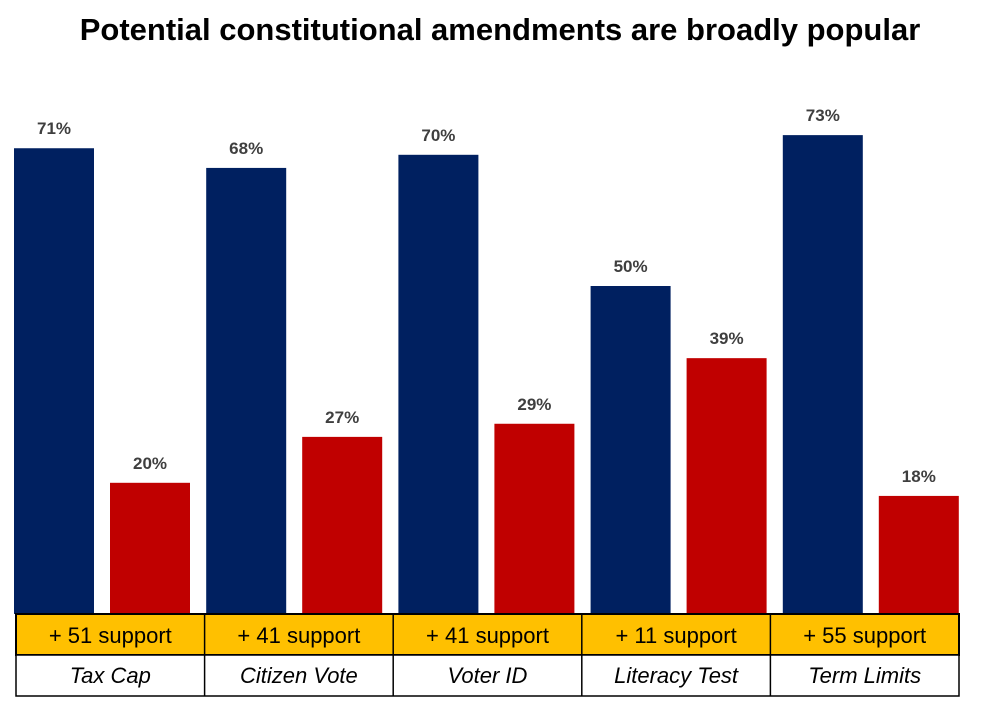  I want to click on bar-support-literacy-test, so click(630, 450).